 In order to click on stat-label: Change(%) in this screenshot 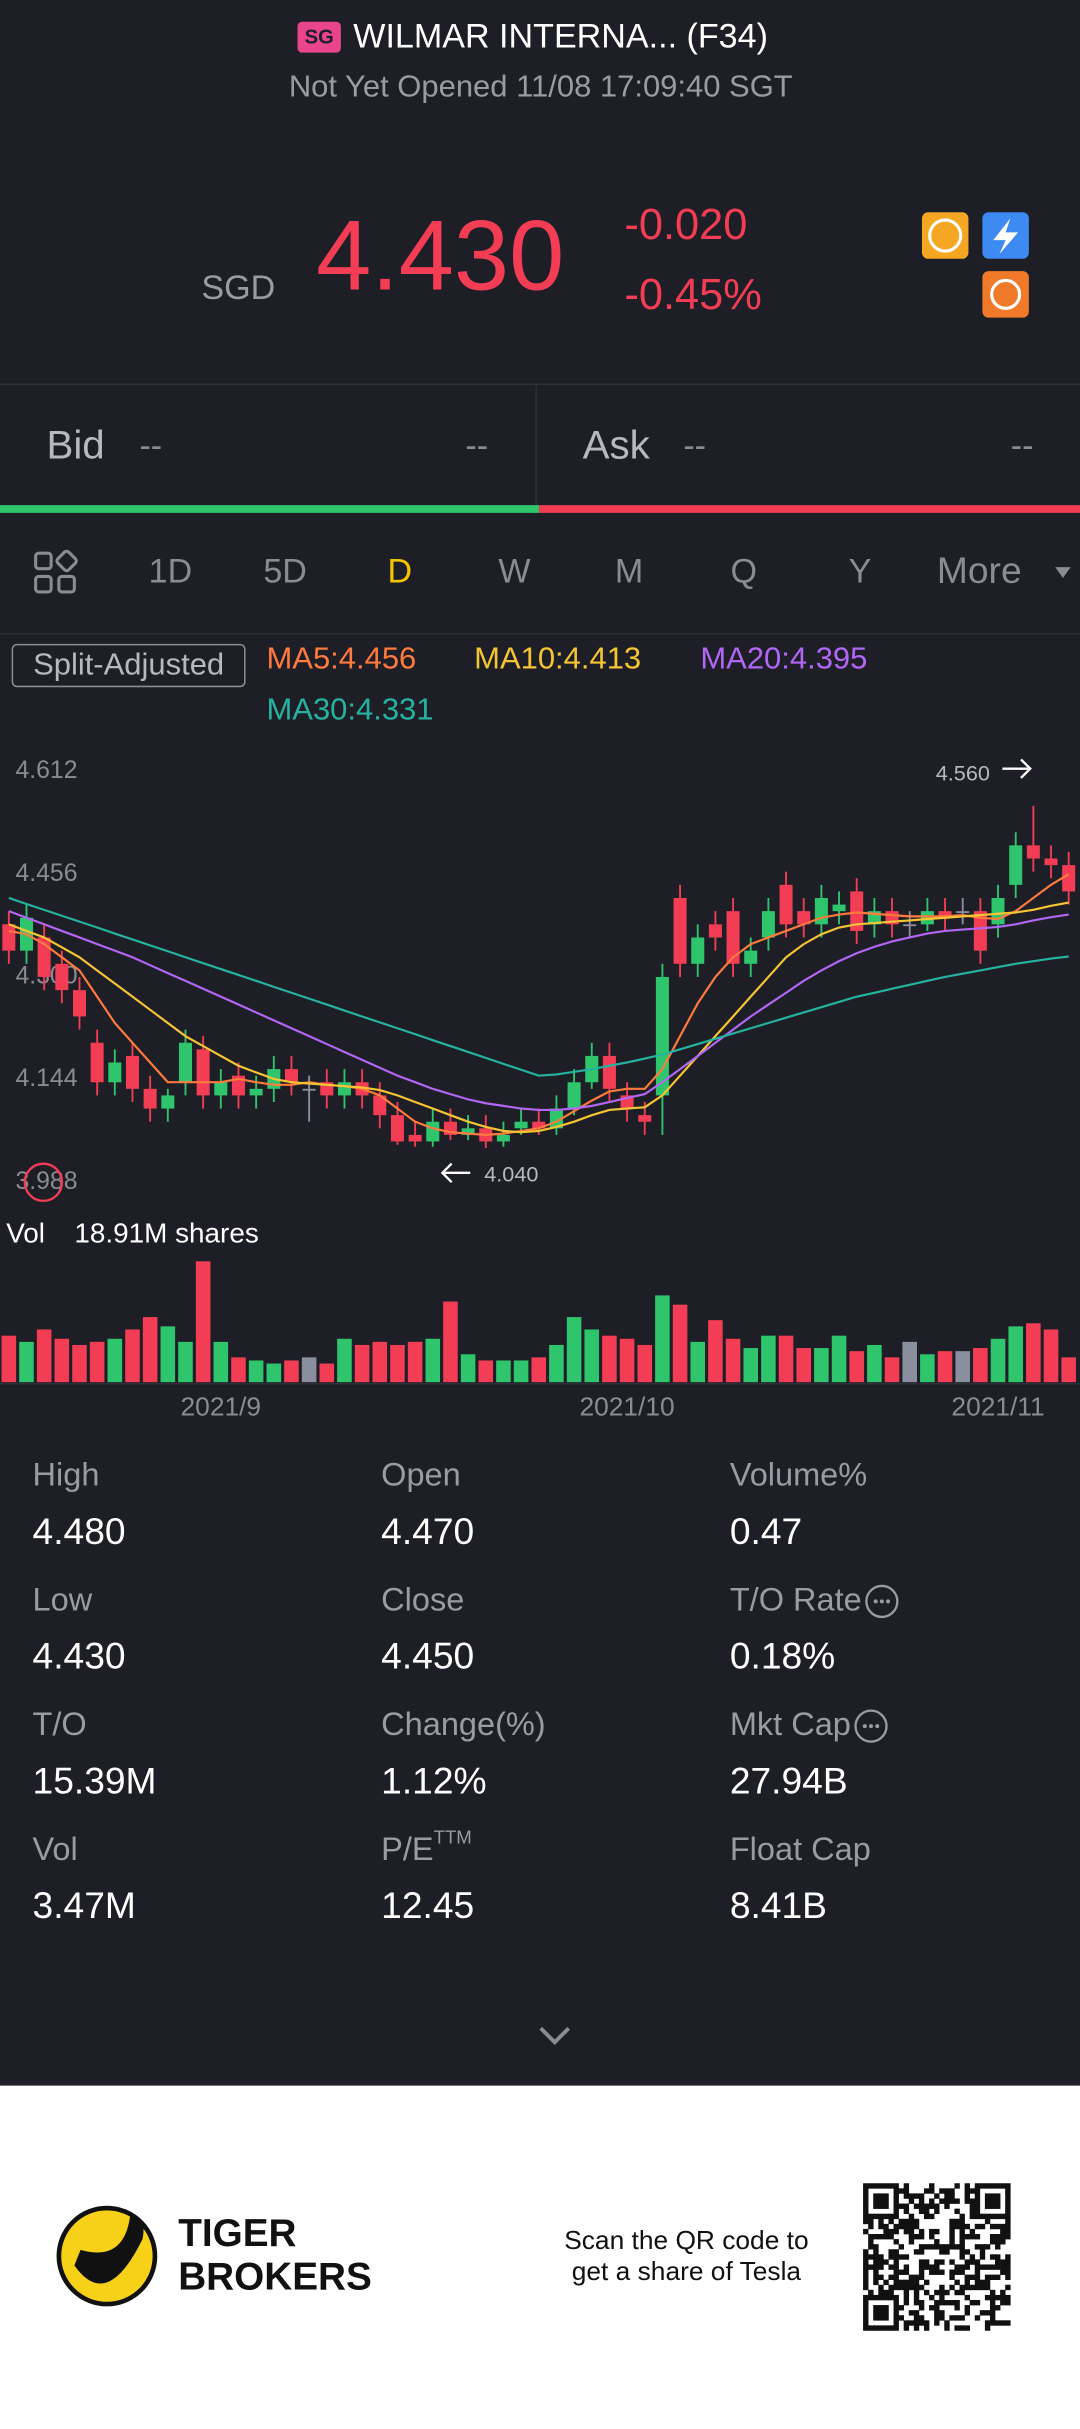, I will do `click(463, 1724)`.